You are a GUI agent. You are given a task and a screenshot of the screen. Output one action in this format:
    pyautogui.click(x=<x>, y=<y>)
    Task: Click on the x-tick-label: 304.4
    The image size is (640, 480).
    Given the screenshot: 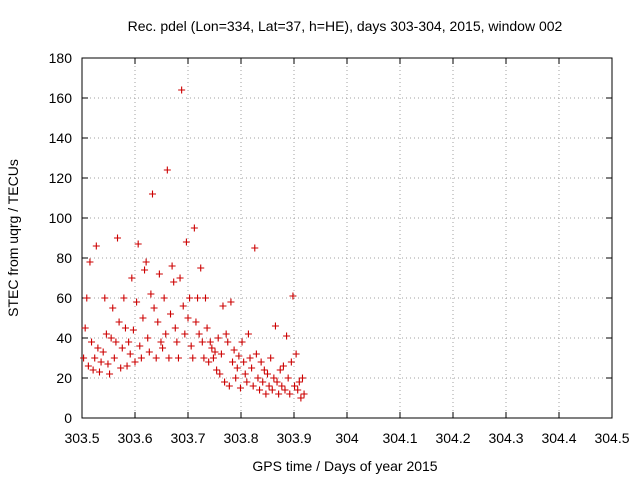 What is the action you would take?
    pyautogui.click(x=558, y=438)
    